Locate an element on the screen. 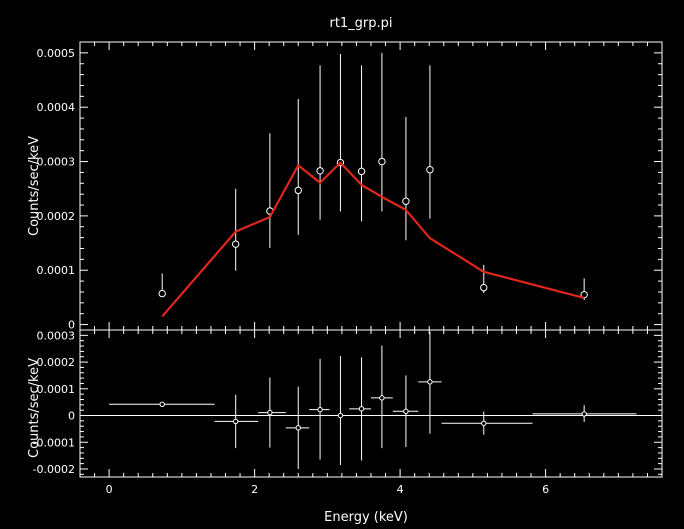 This screenshot has height=529, width=684. x-tick-label: 4 is located at coordinates (400, 489).